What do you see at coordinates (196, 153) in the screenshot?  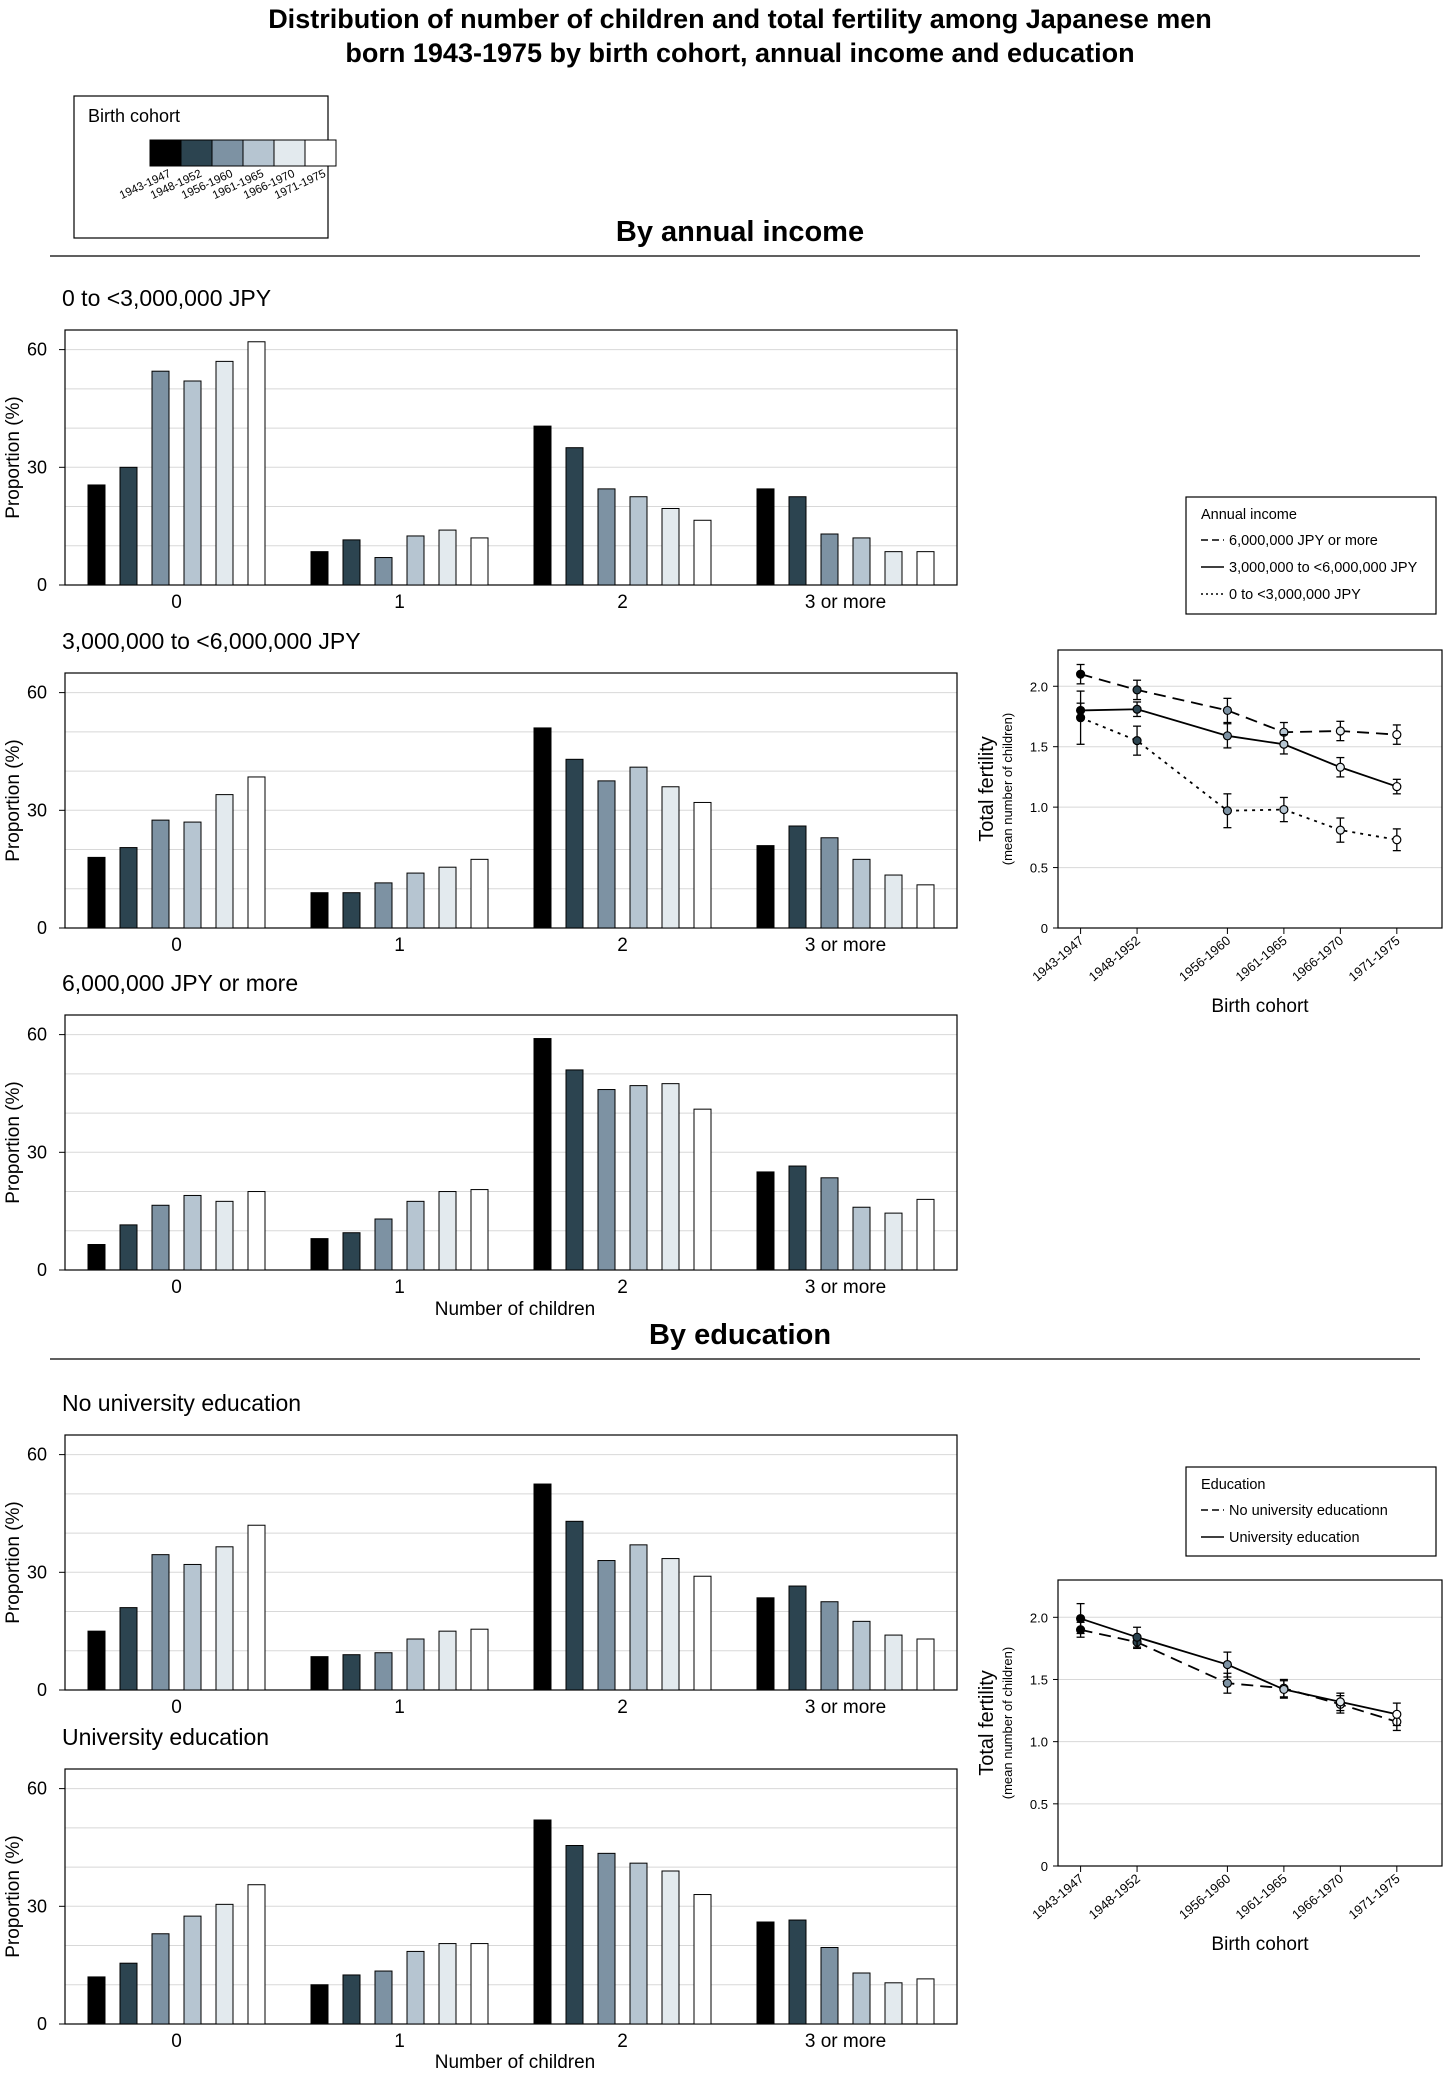 I see `legend-swatch-1948-1952` at bounding box center [196, 153].